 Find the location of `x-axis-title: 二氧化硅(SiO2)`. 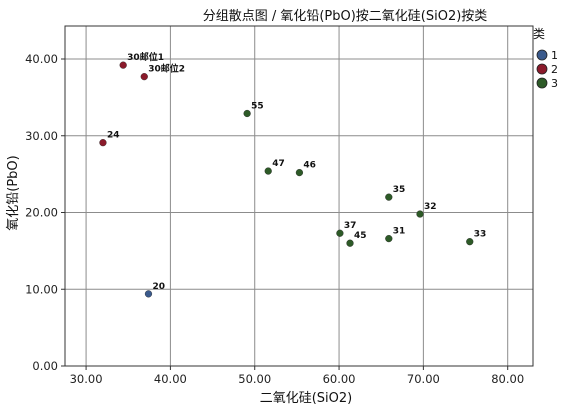

x-axis-title: 二氧化硅(SiO2) is located at coordinates (306, 398).